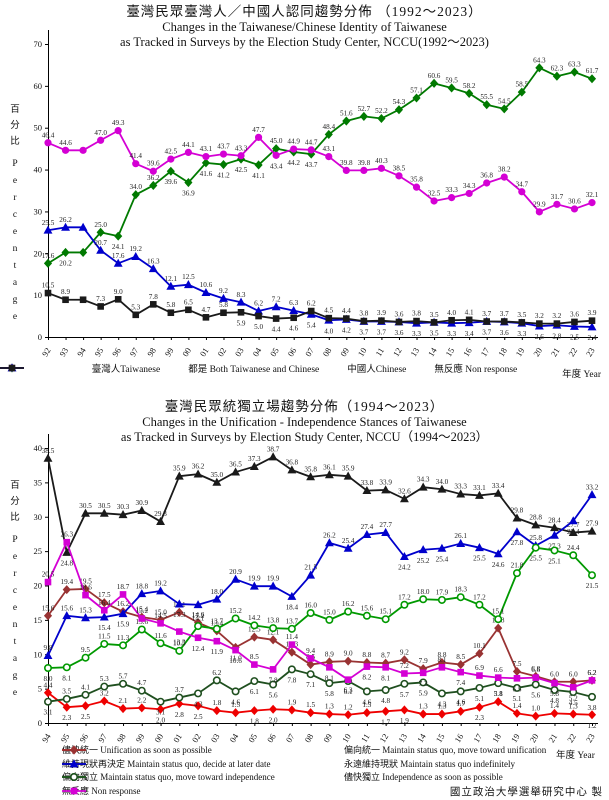 This screenshot has width=609, height=800. What do you see at coordinates (291, 680) in the screenshot?
I see `svg-text: 7.8` at bounding box center [291, 680].